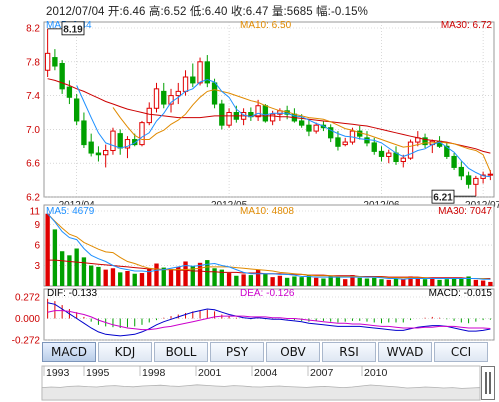  I want to click on price-tick-label: 7.0, so click(33, 130).